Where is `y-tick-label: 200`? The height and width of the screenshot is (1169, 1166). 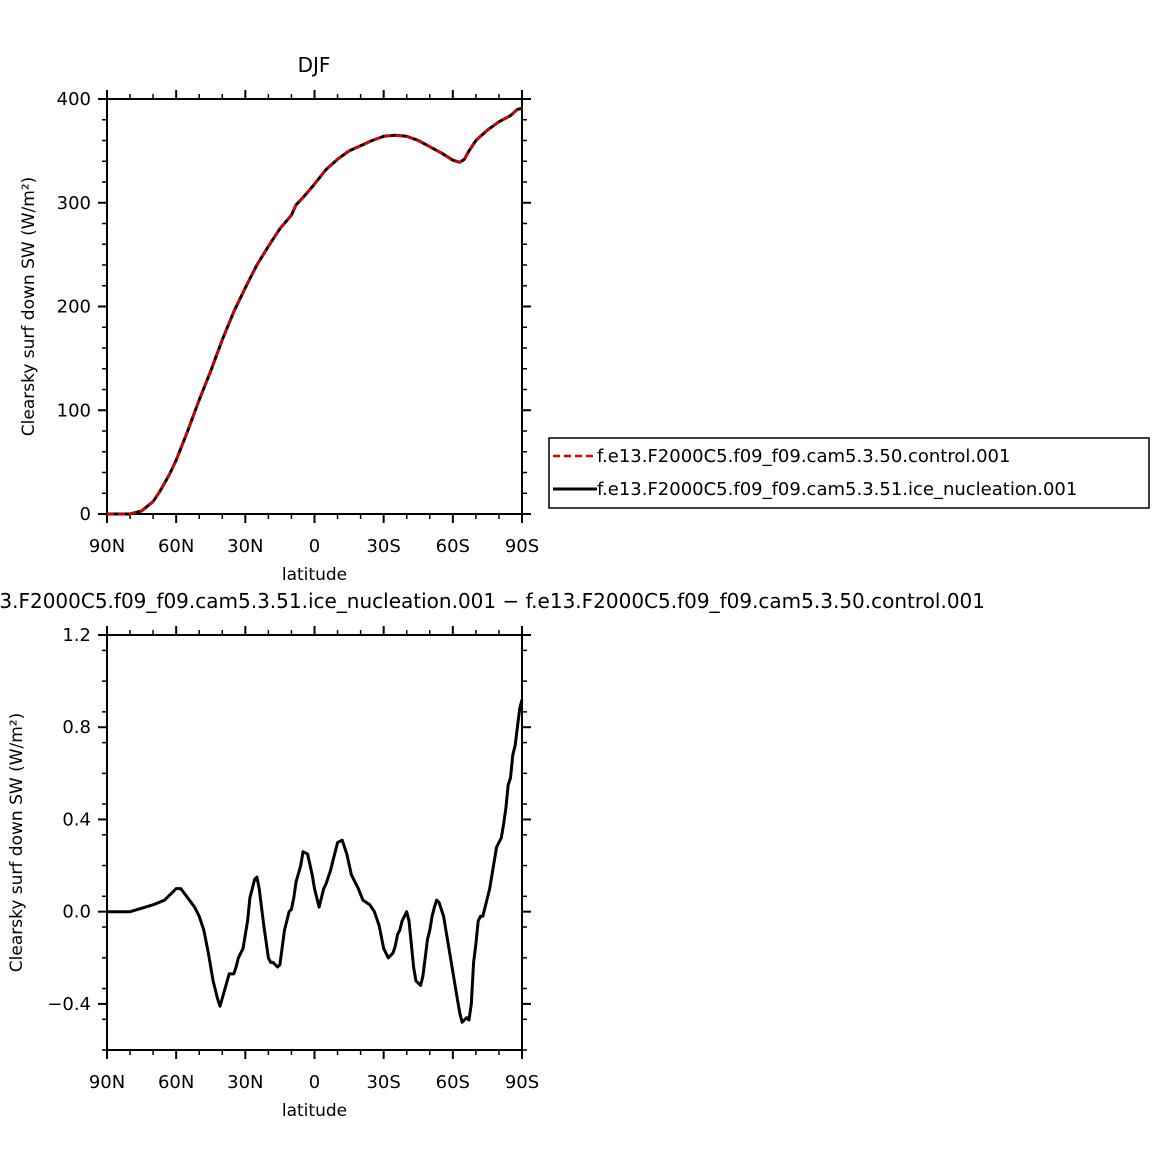 y-tick-label: 200 is located at coordinates (74, 307).